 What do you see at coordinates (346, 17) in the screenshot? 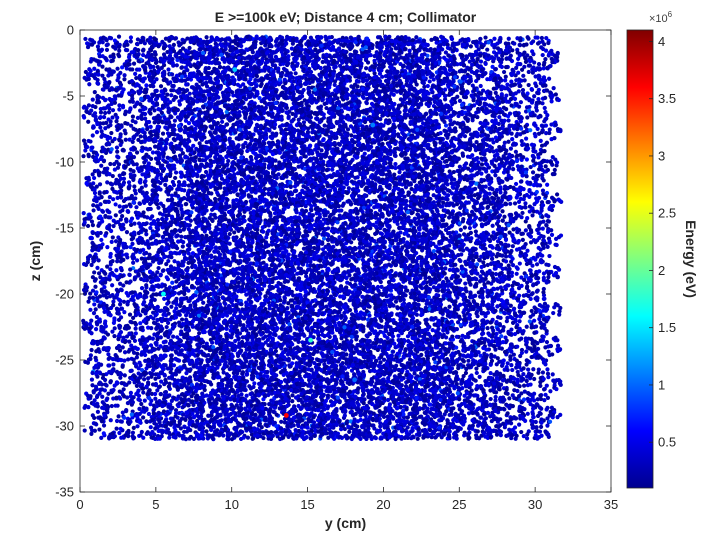
I see `chart-title: E >=100k eV; Distance 4 cm; Collimator` at bounding box center [346, 17].